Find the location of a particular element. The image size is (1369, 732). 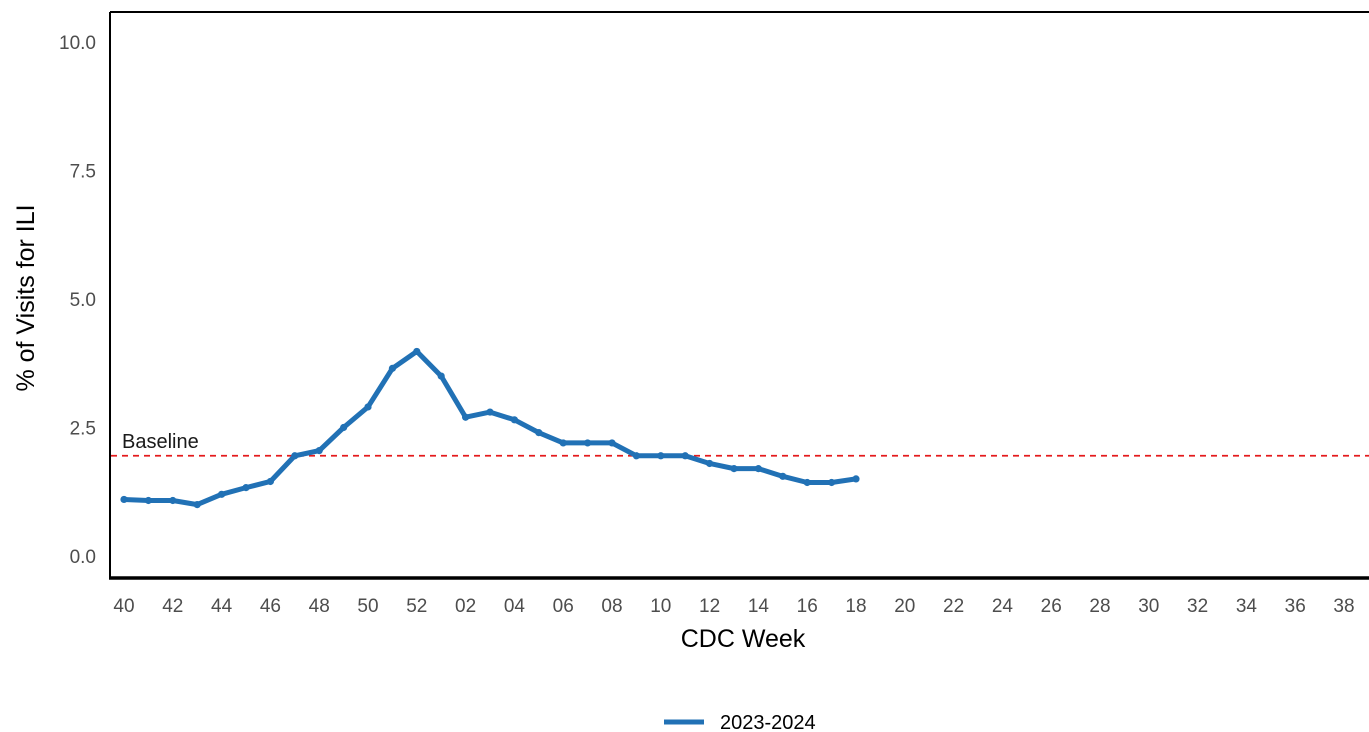

y-tick-label: 2.5 is located at coordinates (83, 429).